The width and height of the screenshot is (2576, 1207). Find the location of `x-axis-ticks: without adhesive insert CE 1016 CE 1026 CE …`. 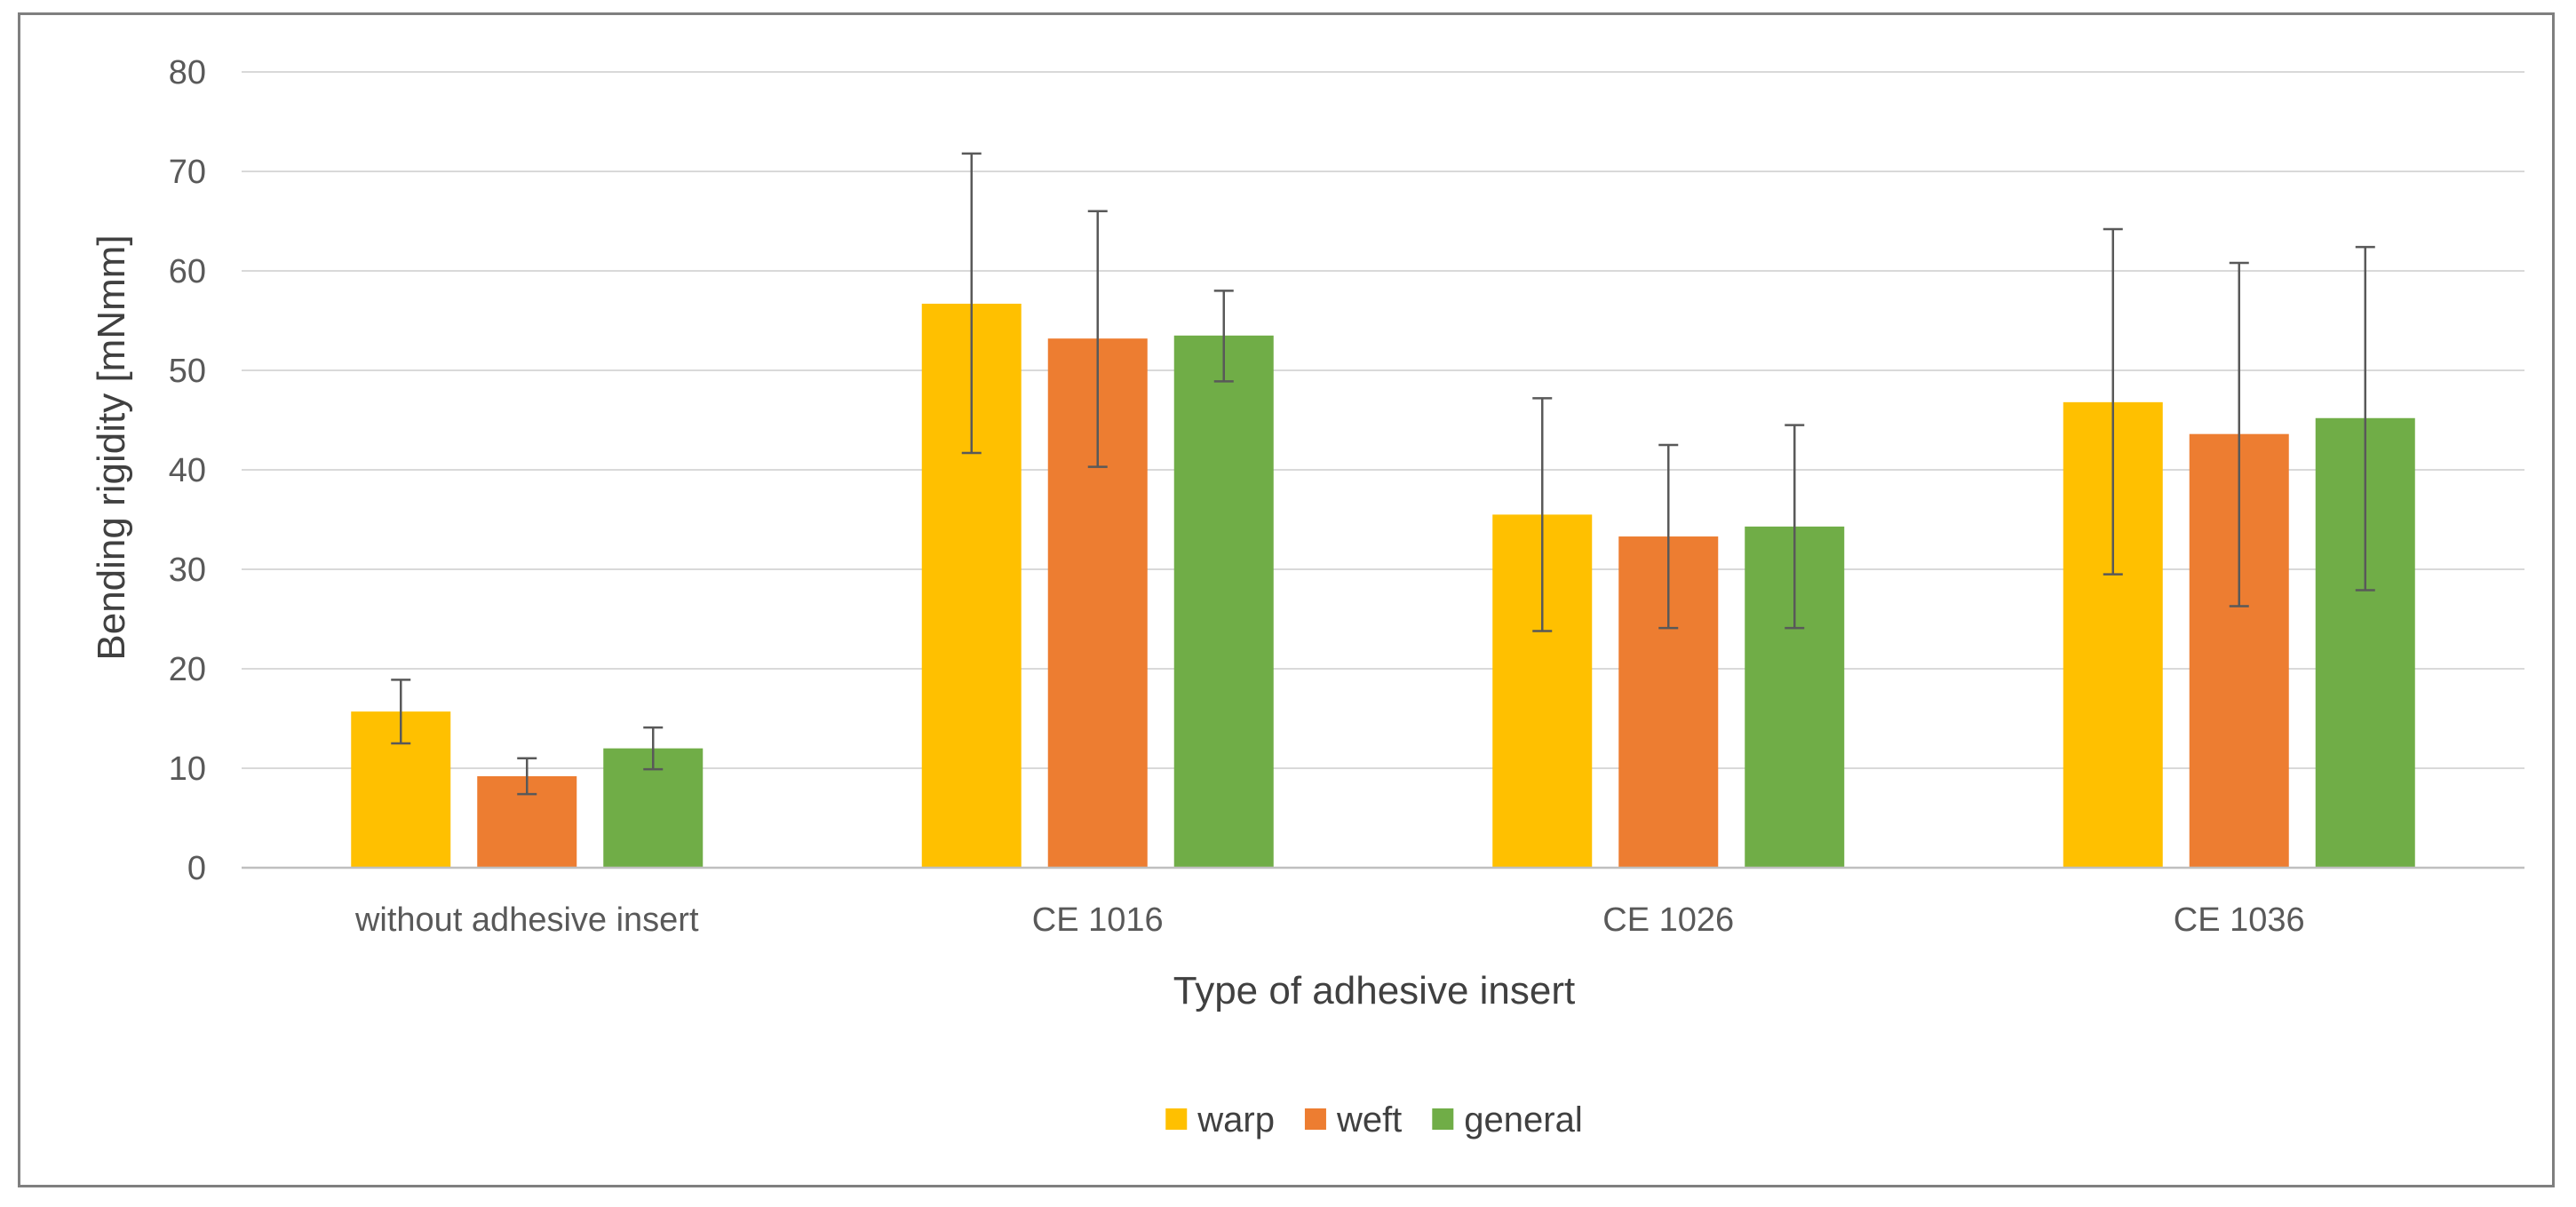

x-axis-ticks: without adhesive insert CE 1016 CE 1026 CE … is located at coordinates (1329, 920).